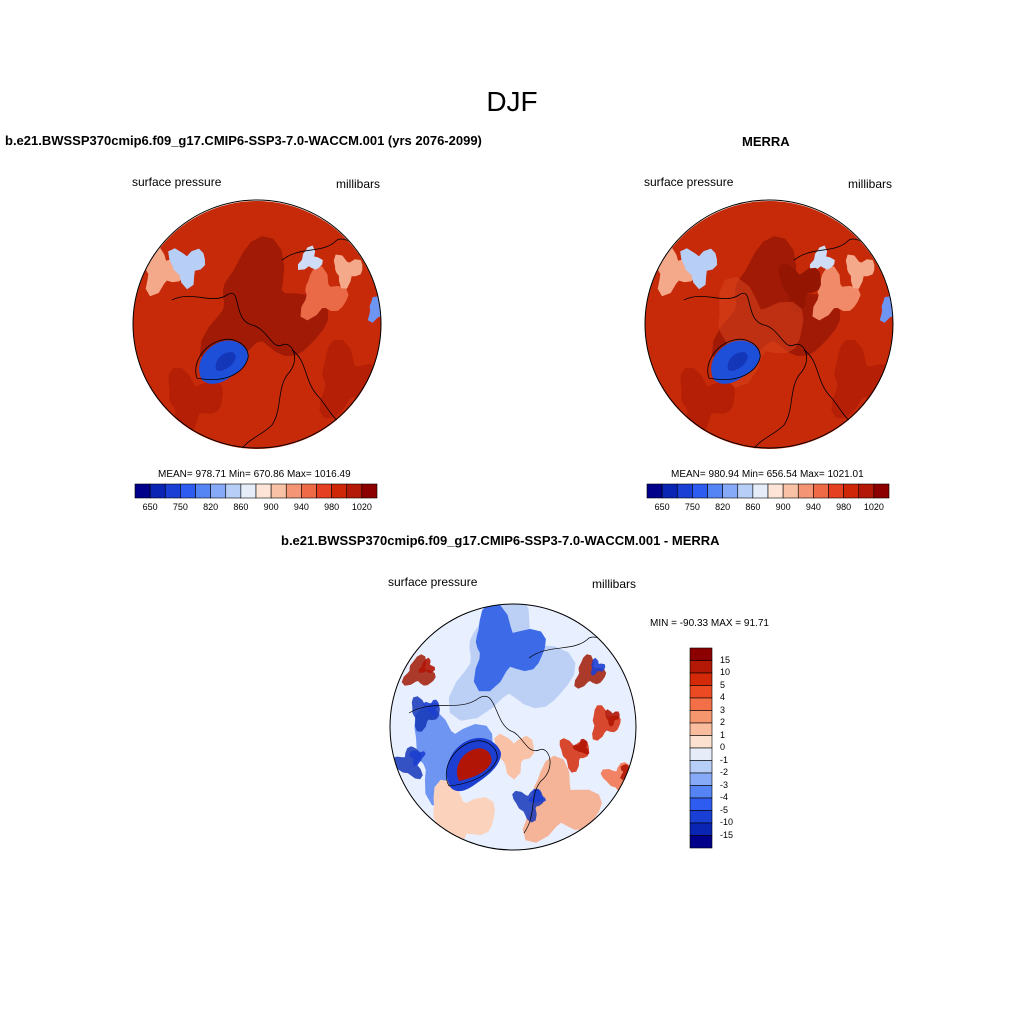 The image size is (1024, 1024). What do you see at coordinates (725, 672) in the screenshot?
I see `colorbar-tick-label: 10` at bounding box center [725, 672].